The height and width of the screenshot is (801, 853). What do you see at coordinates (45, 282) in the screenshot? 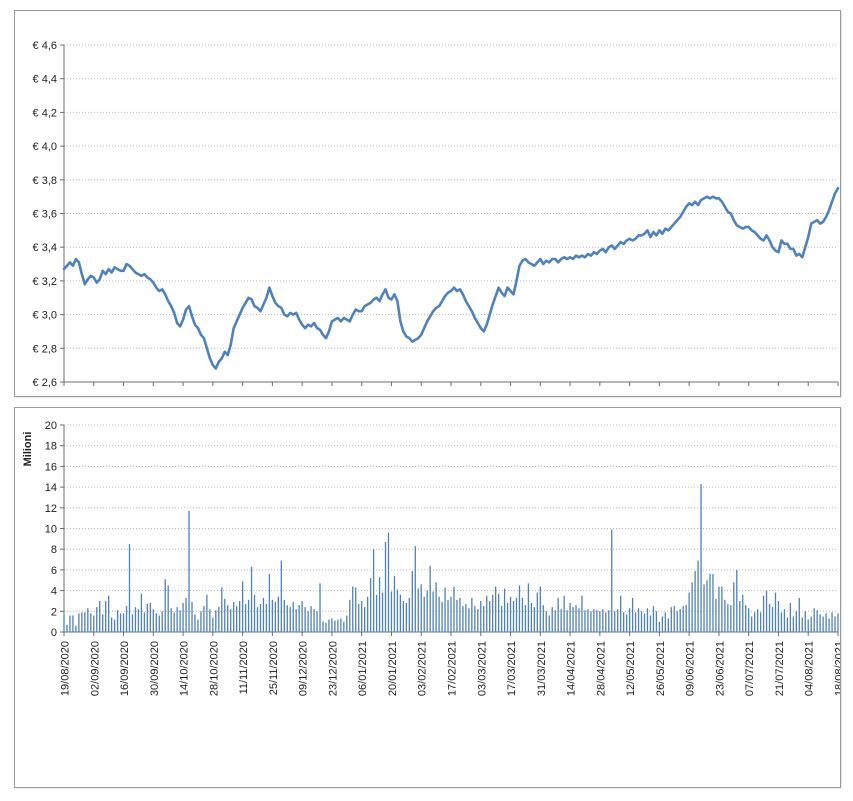
I see `y-axis-tick-label: € 3,2` at bounding box center [45, 282].